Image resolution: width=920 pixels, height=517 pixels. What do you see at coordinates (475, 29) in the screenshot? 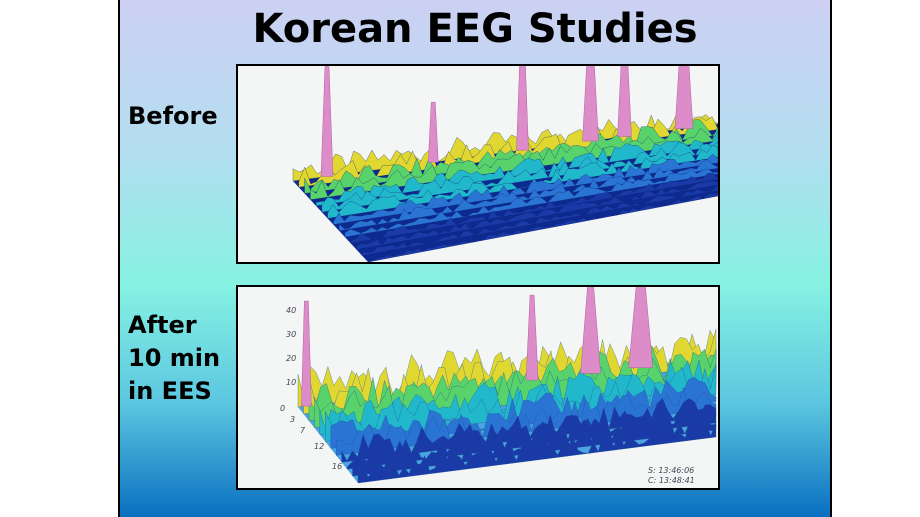
I see `slide-title: Korean EEG Studies` at bounding box center [475, 29].